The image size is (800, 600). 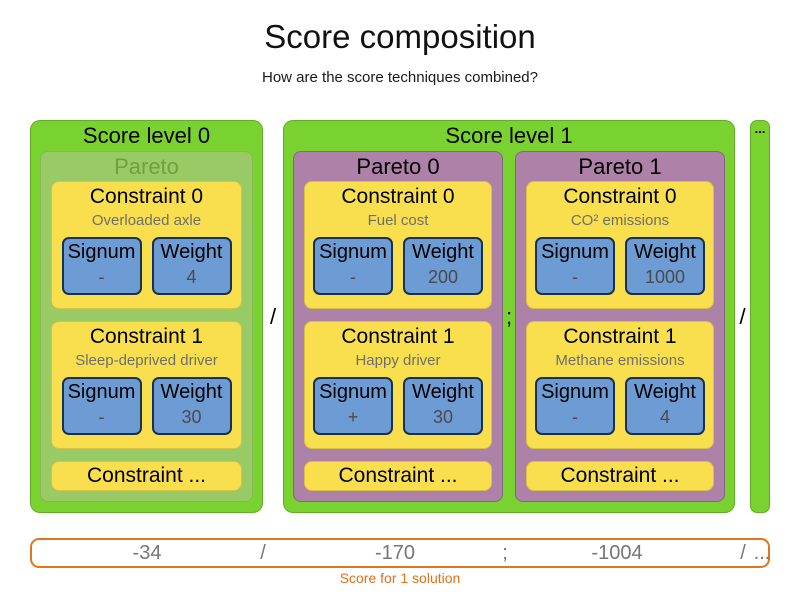 What do you see at coordinates (620, 360) in the screenshot?
I see `constraint-description: Methane emissions` at bounding box center [620, 360].